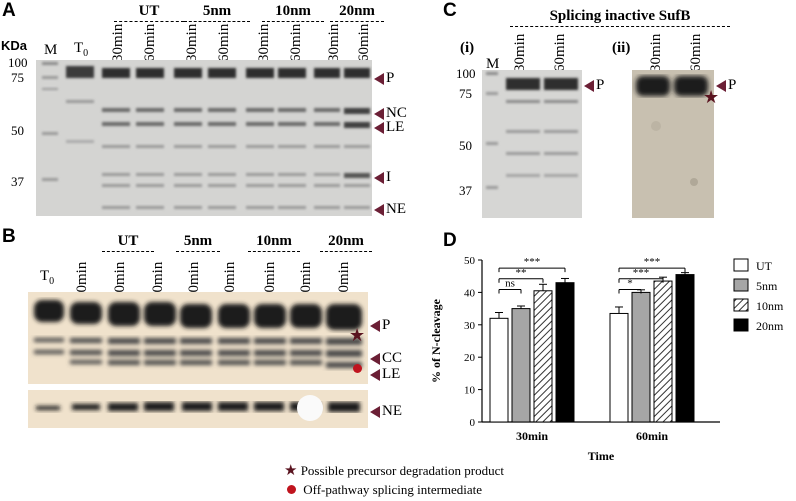 The image size is (796, 501). Describe the element at coordinates (619, 367) in the screenshot. I see `bar-ut-60min` at that location.